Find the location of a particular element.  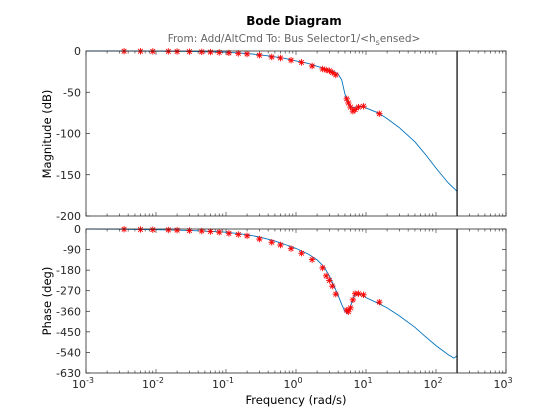

x-tick-label: 10⁻² is located at coordinates (153, 383).